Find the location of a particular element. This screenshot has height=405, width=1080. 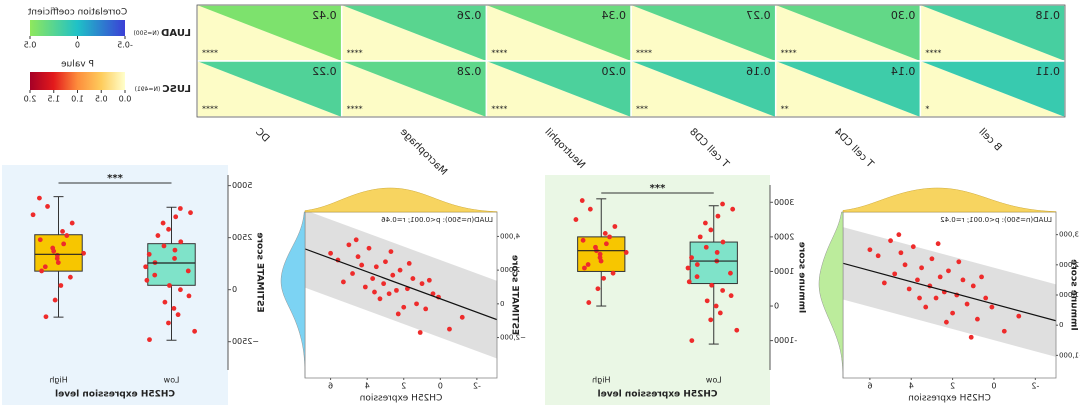

legend-tick-label: -0.5 is located at coordinates (125, 45).